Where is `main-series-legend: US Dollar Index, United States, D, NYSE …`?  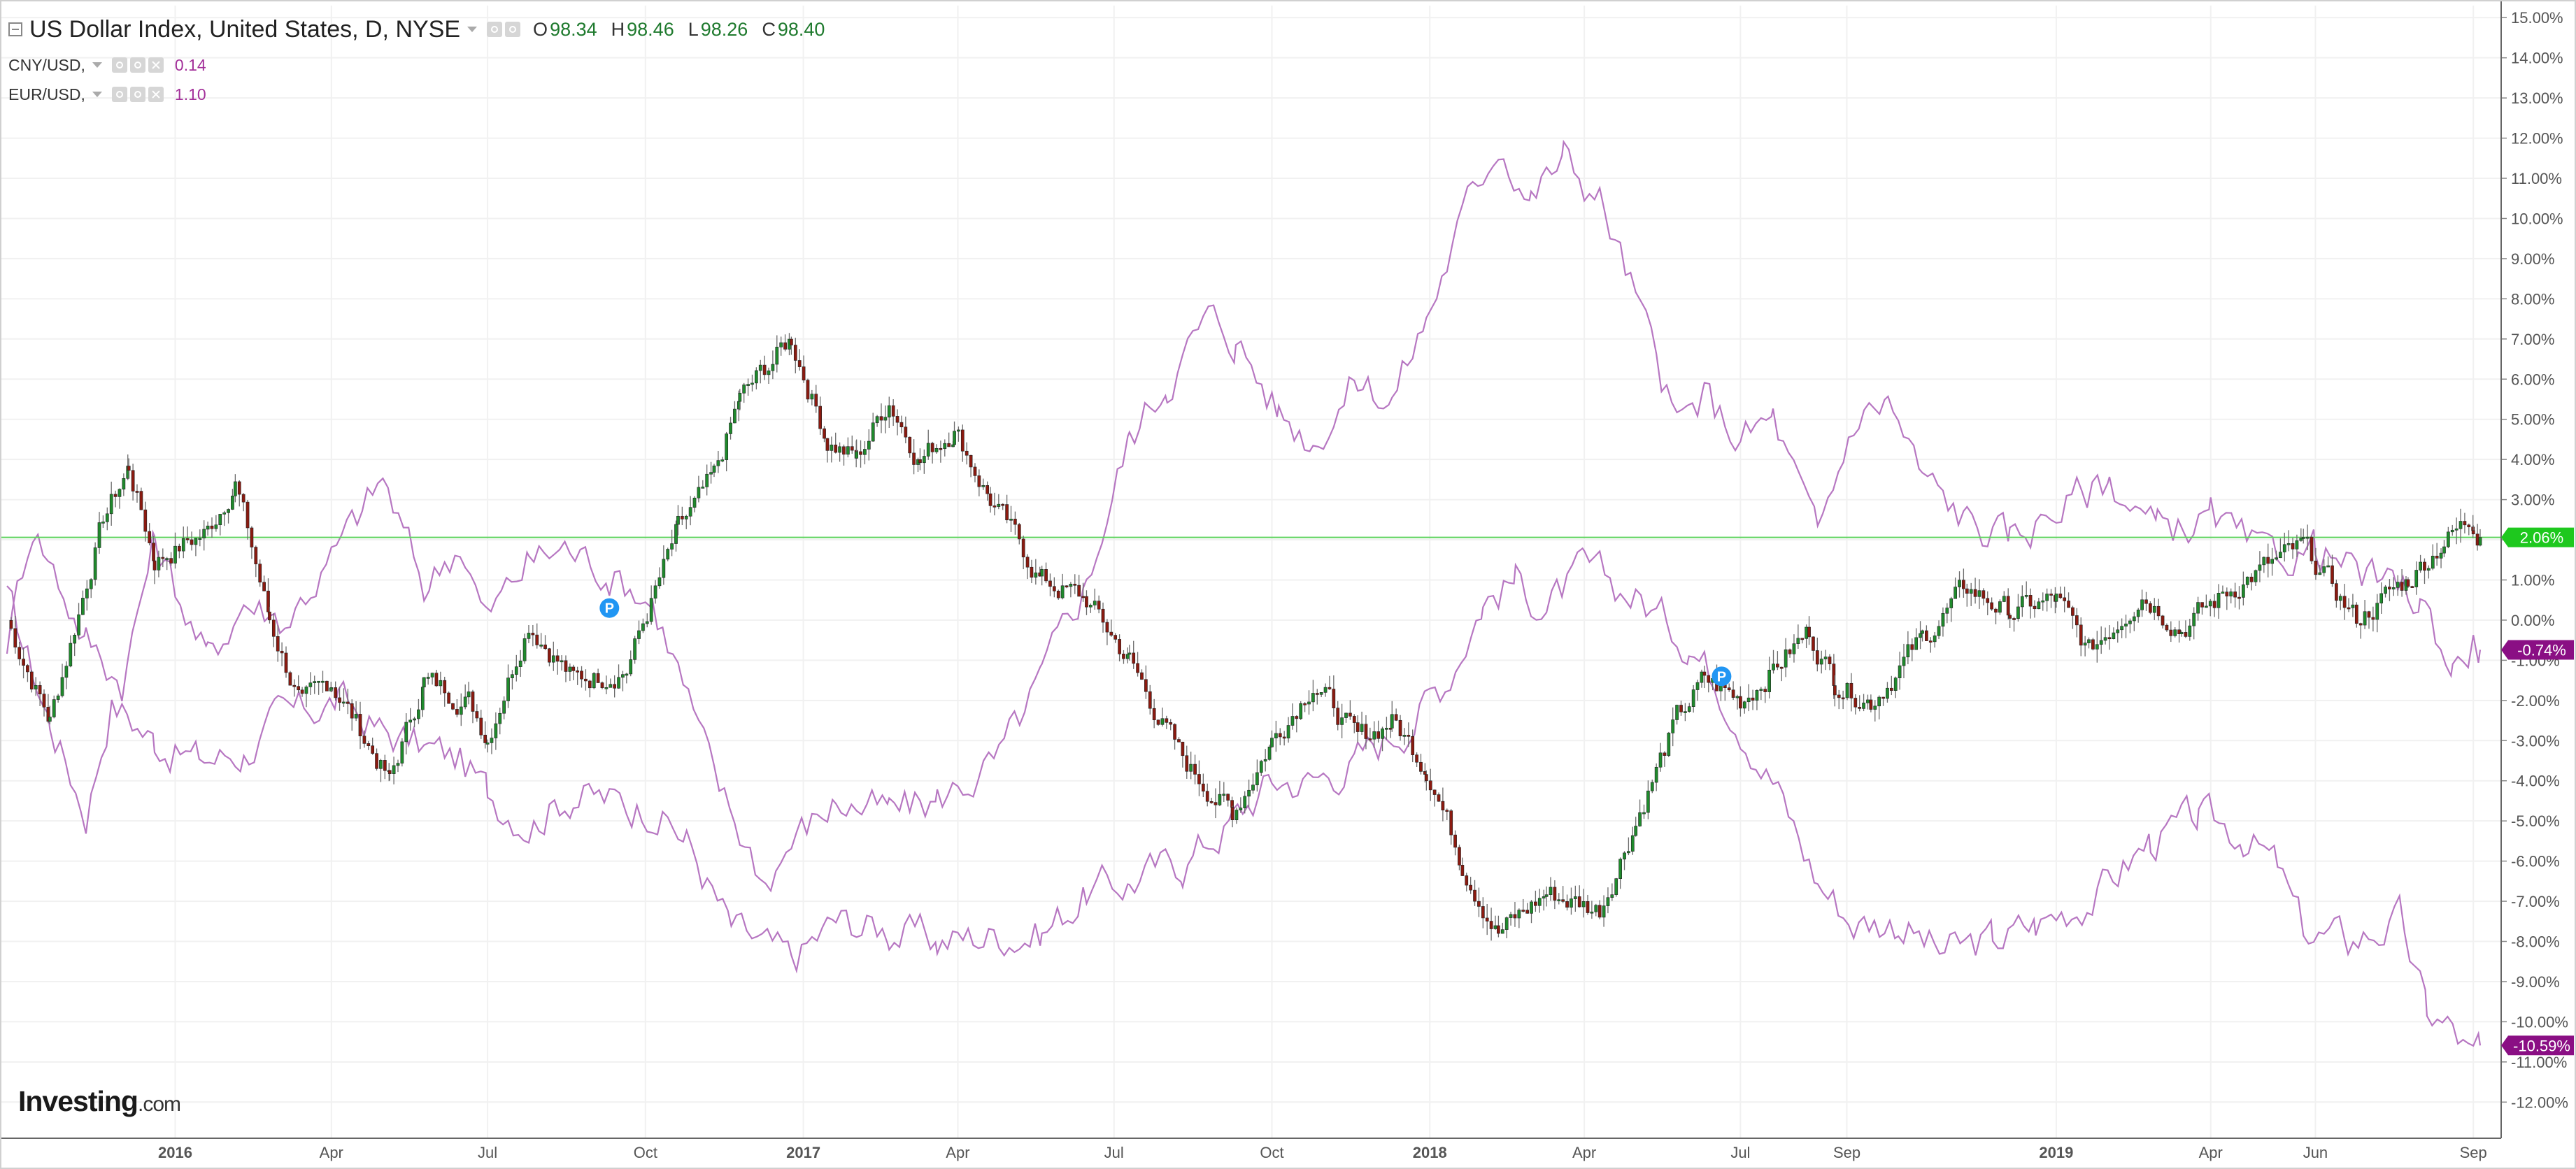
main-series-legend: US Dollar Index, United States, D, NYSE … is located at coordinates (416, 29).